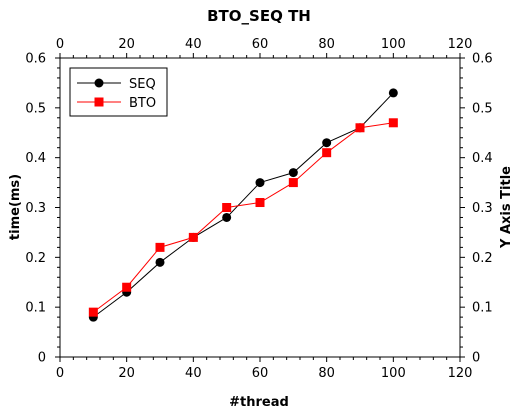  Describe the element at coordinates (482, 59) in the screenshot. I see `y-tick-label-right: 0.6` at that location.